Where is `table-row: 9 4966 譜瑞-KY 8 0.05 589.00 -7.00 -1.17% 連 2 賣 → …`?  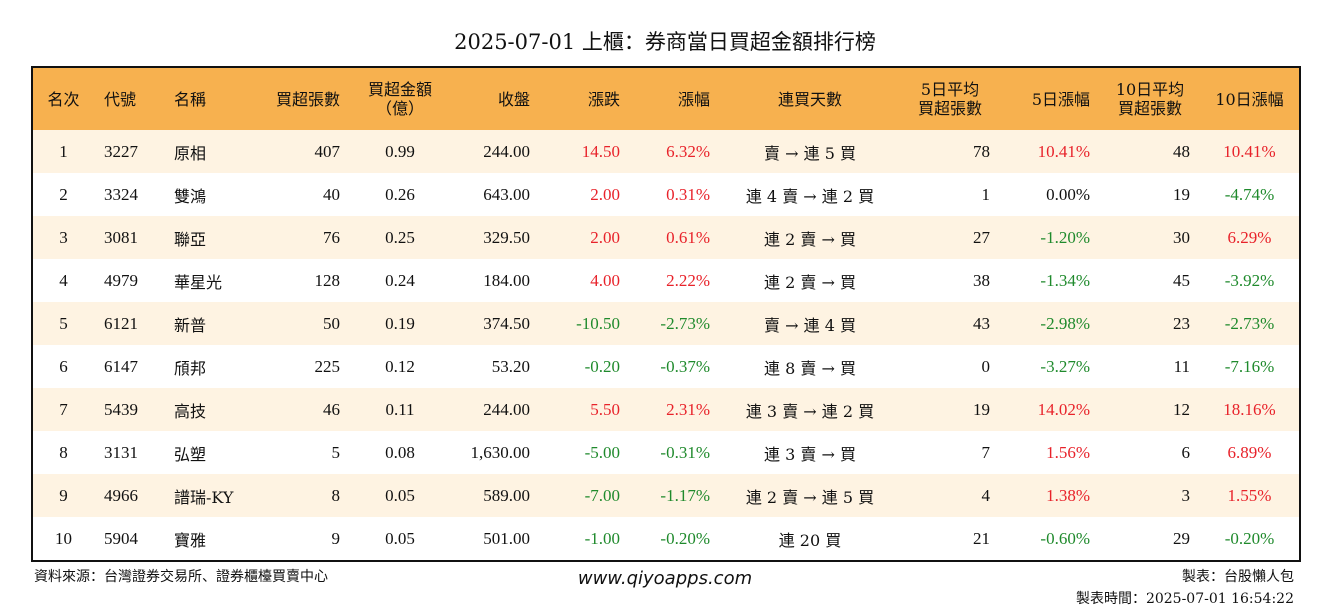
table-row: 9 4966 譜瑞-KY 8 0.05 589.00 -7.00 -1.17% 連 2 賣 → … is located at coordinates (666, 495).